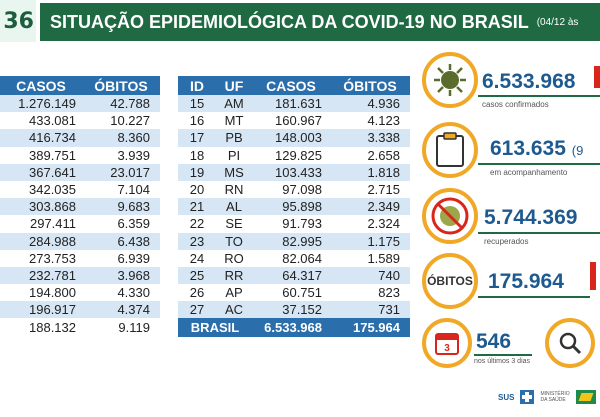  What do you see at coordinates (234, 104) in the screenshot?
I see `cell-uf: AM` at bounding box center [234, 104].